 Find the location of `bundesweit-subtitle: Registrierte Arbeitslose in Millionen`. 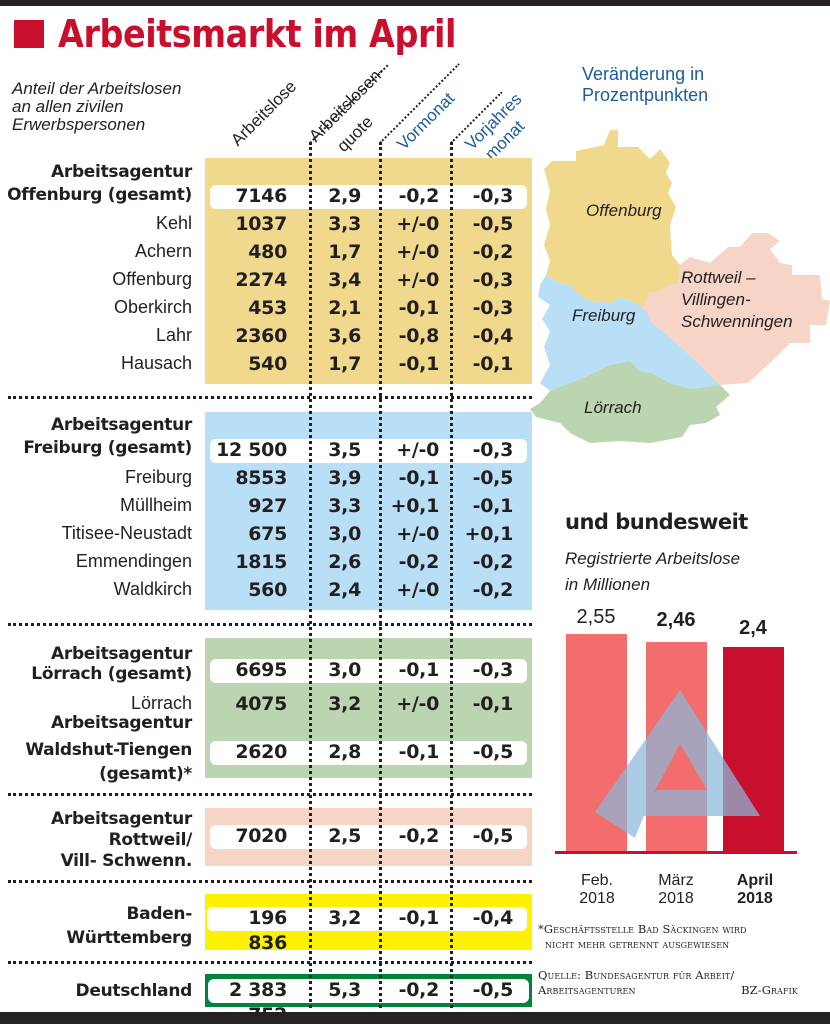

bundesweit-subtitle: Registrierte Arbeitslose in Millionen is located at coordinates (652, 572).